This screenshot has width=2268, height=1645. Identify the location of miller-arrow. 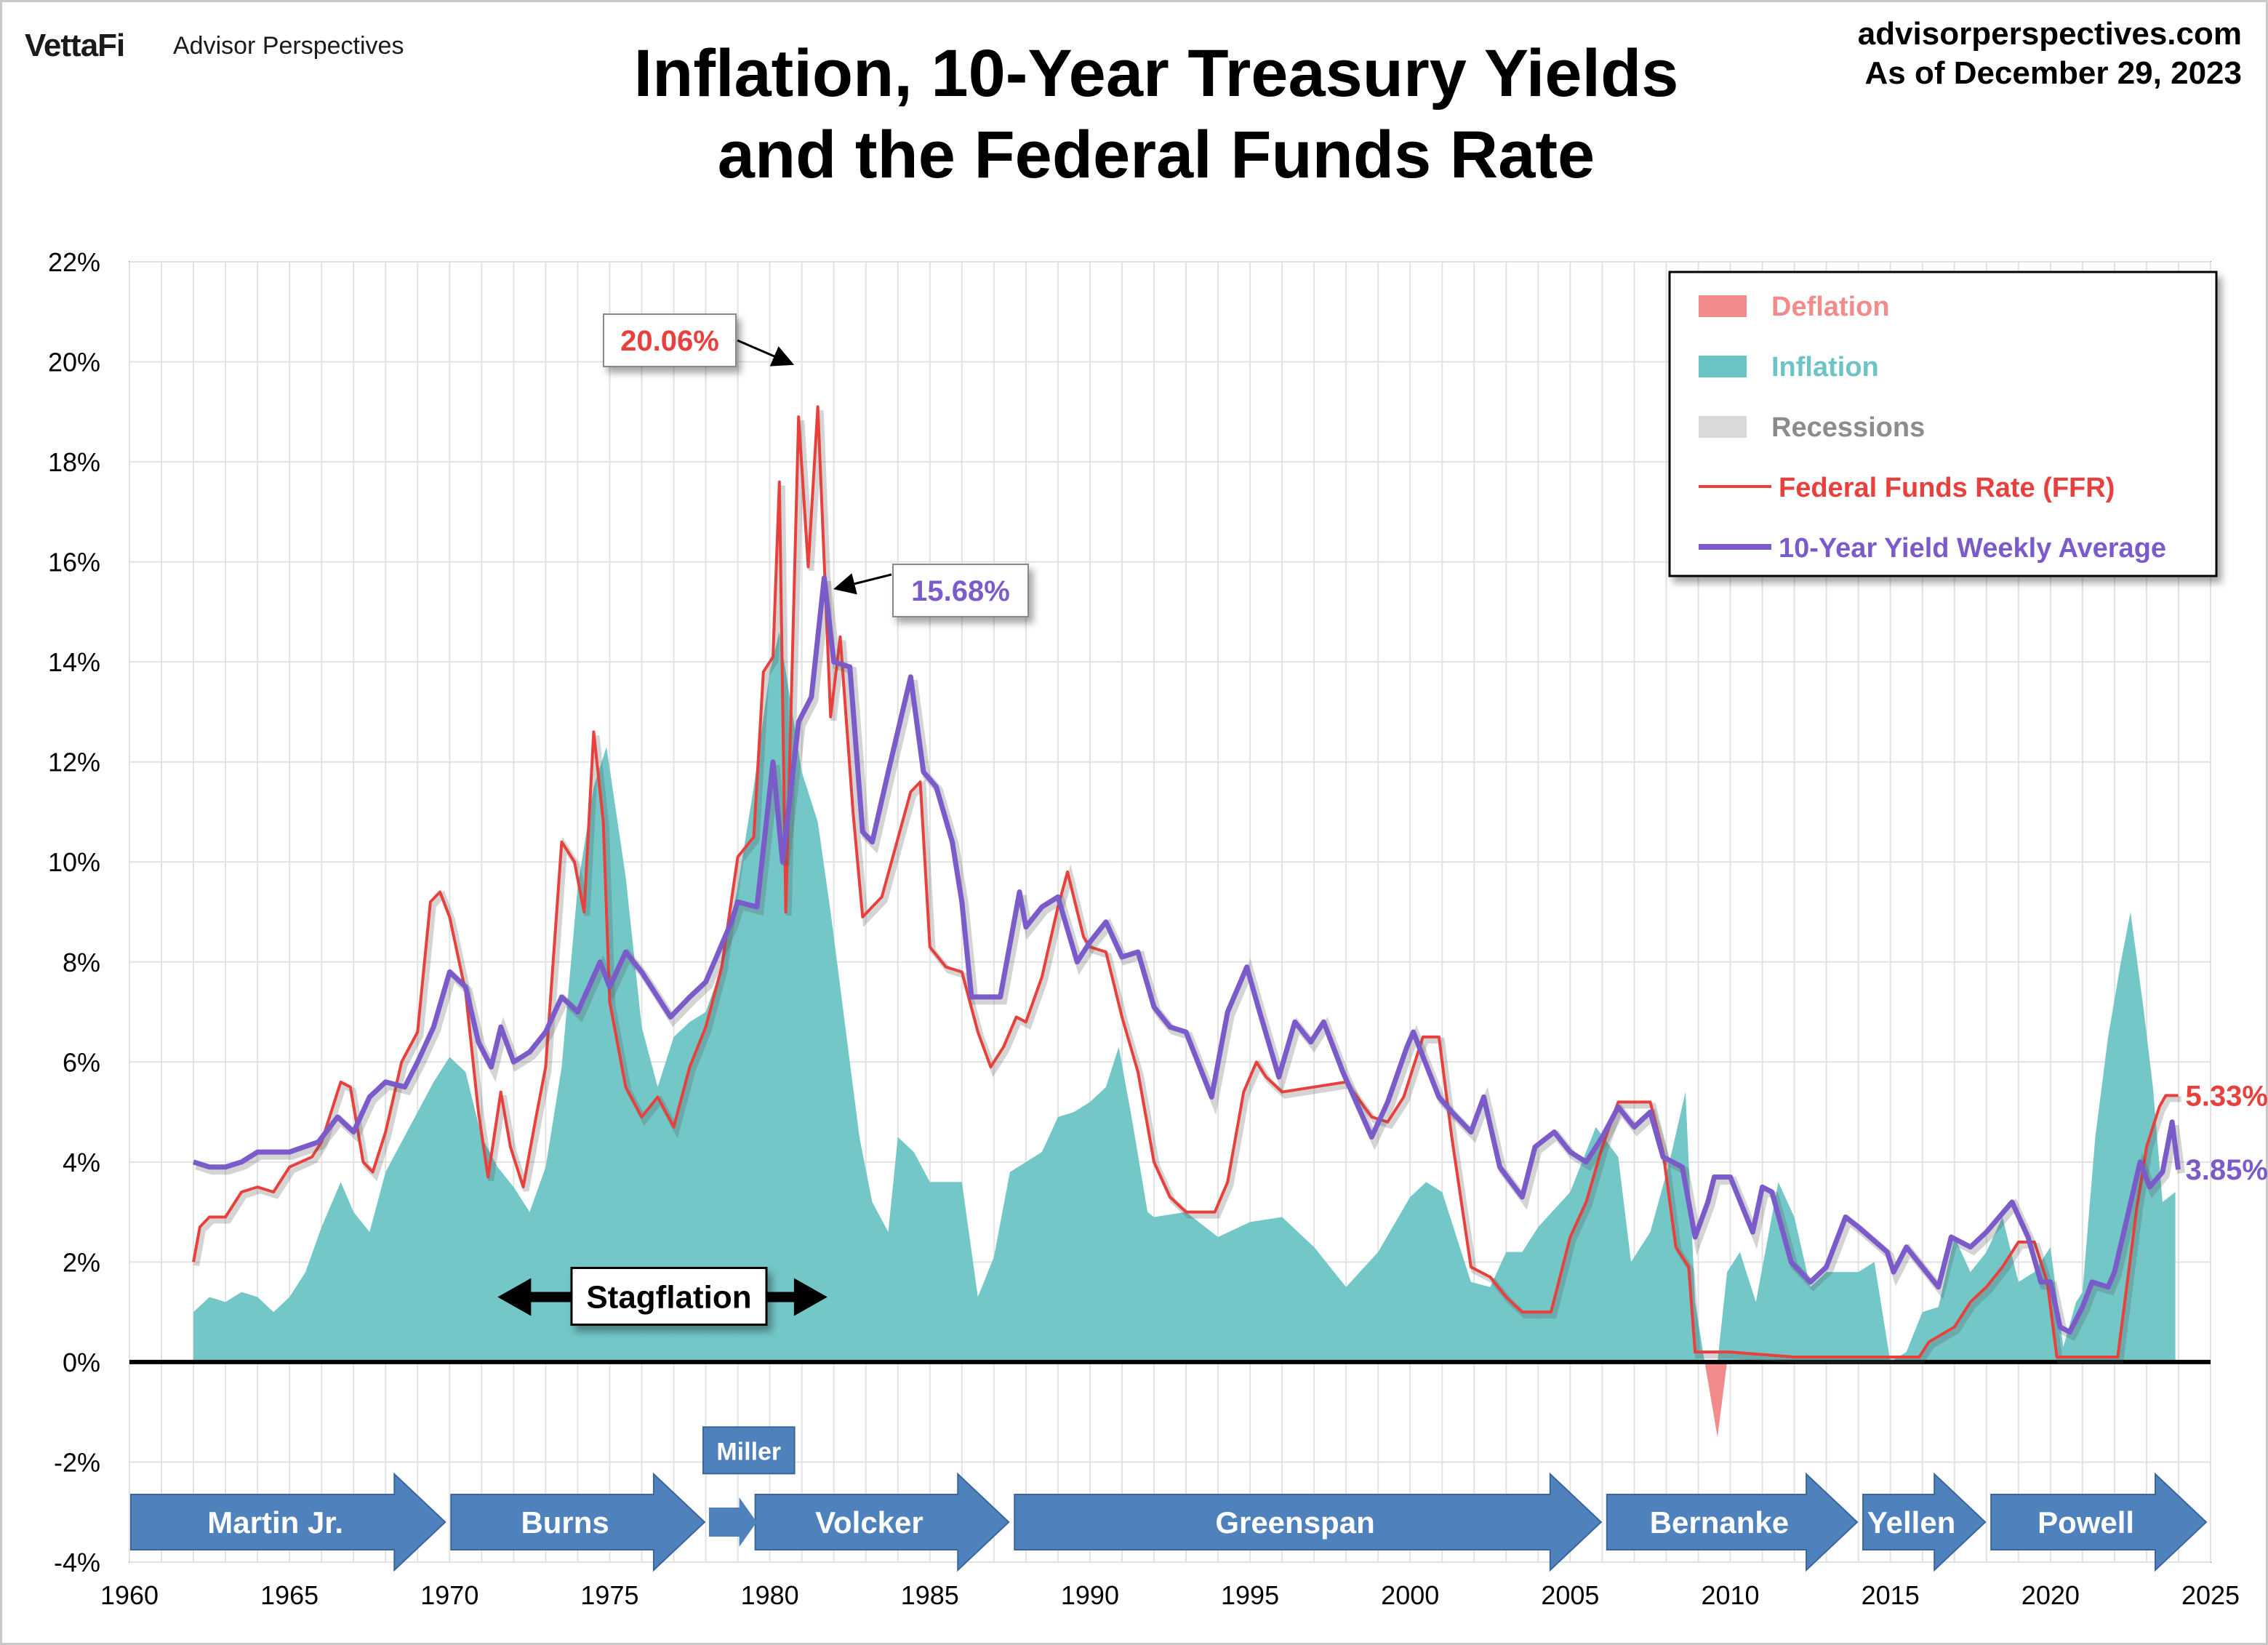
(732, 1522).